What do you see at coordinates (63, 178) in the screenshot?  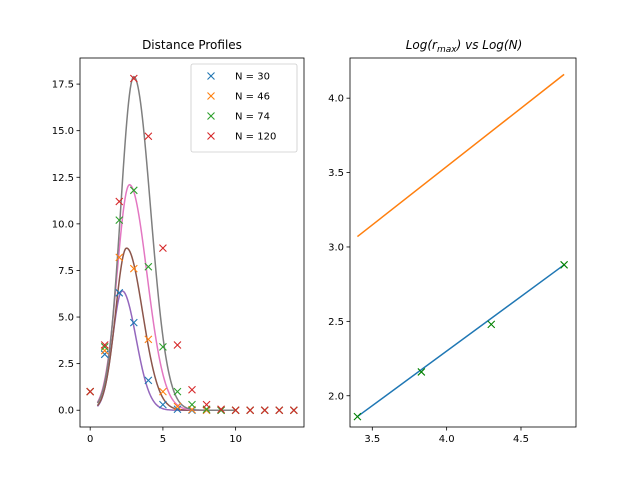 I see `y-tick-label: 12.5` at bounding box center [63, 178].